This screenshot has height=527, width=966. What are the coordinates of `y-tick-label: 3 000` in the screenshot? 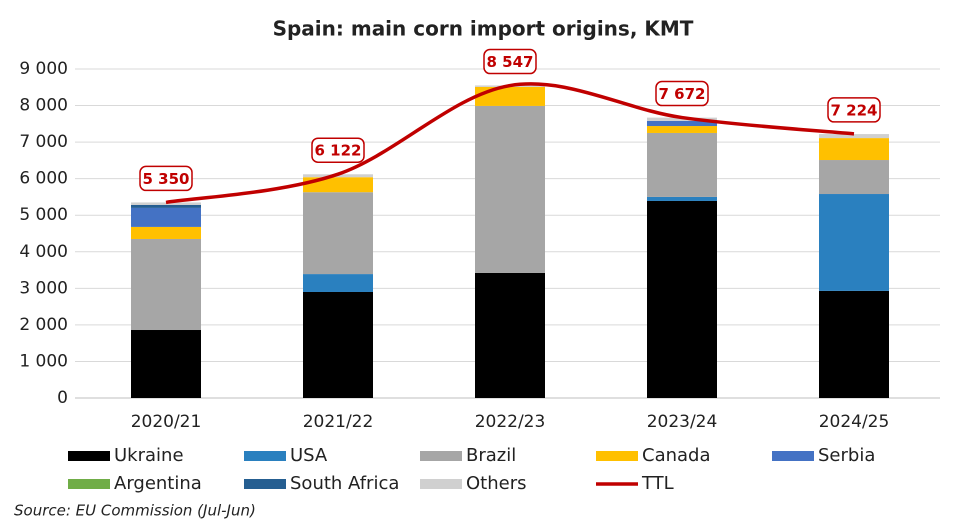 It's located at (43, 288).